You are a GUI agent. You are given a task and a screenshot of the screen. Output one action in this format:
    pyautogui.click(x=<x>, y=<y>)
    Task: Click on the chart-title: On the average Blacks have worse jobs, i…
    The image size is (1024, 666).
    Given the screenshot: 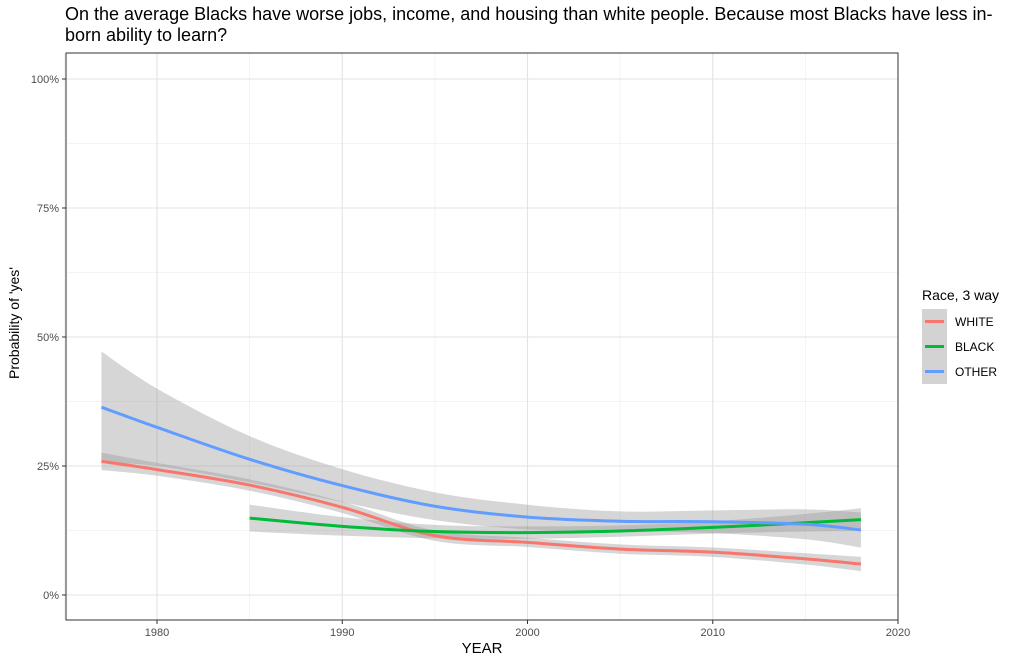 What is the action you would take?
    pyautogui.click(x=529, y=24)
    